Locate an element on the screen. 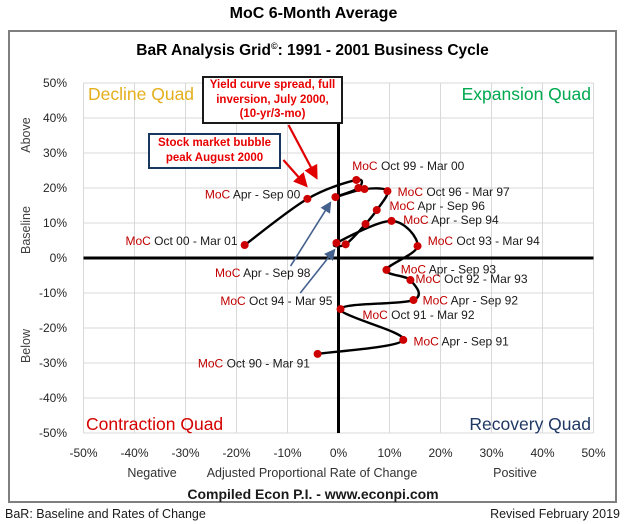 The image size is (627, 524). annotation-box-bubble-peak: Stock market bubble peak August 2000 is located at coordinates (214, 151).